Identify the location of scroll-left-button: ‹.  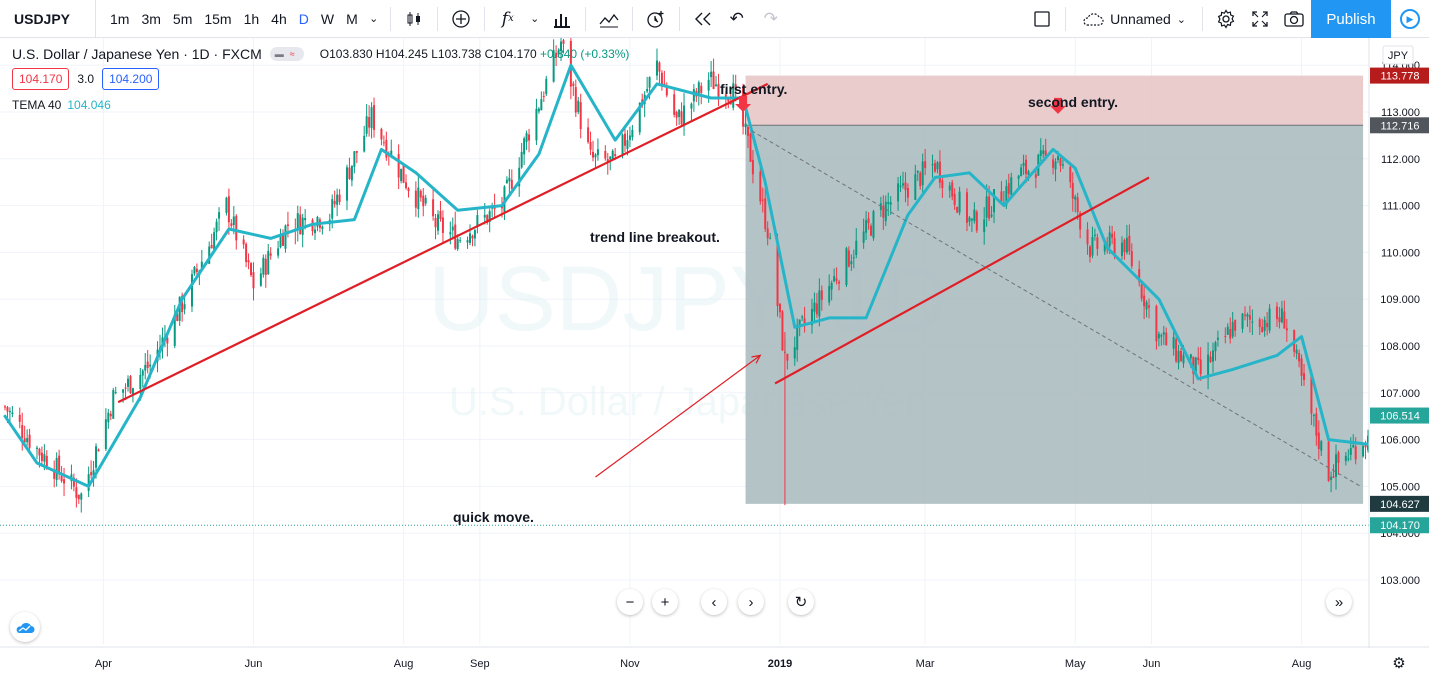
(714, 602).